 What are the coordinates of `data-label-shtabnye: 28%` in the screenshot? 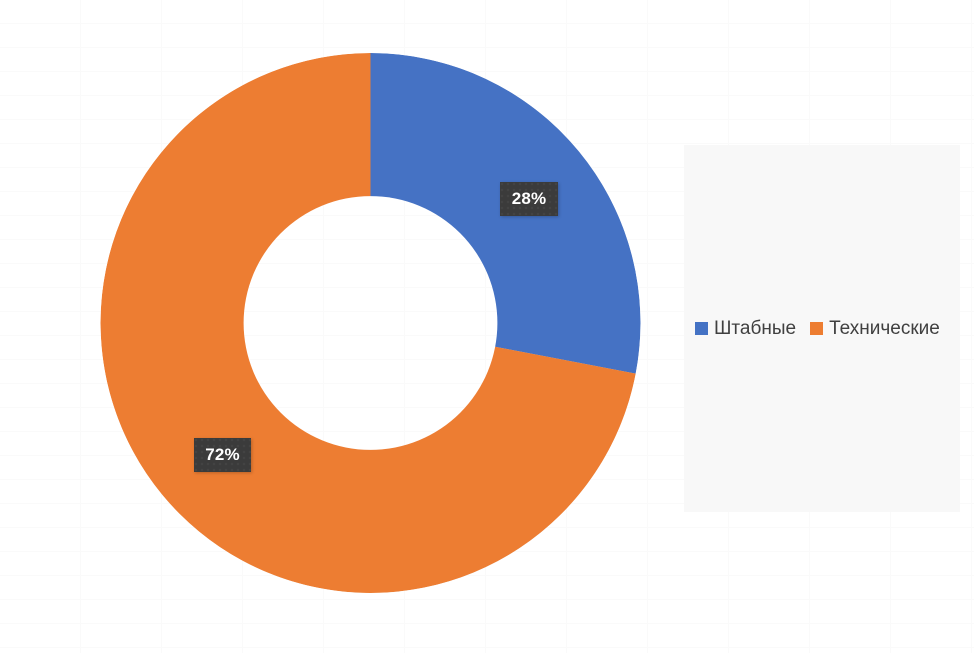 It's located at (529, 199).